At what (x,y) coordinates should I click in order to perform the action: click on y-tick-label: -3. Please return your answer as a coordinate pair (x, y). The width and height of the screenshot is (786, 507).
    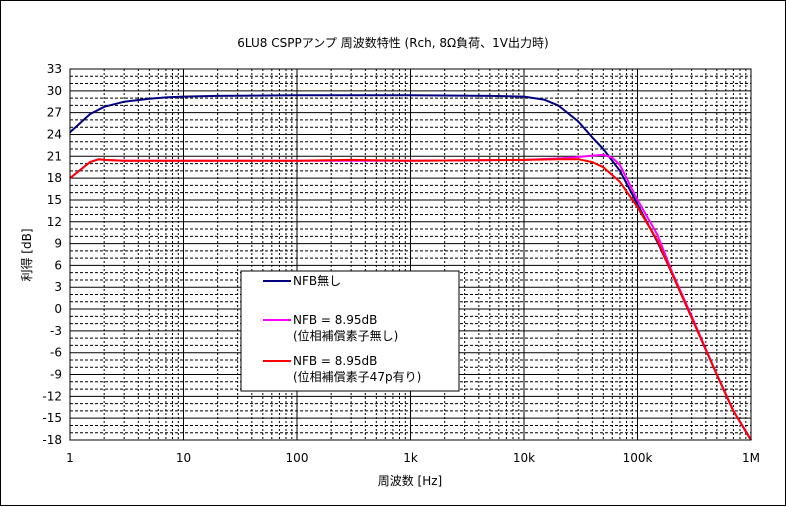
    Looking at the image, I should click on (56, 331).